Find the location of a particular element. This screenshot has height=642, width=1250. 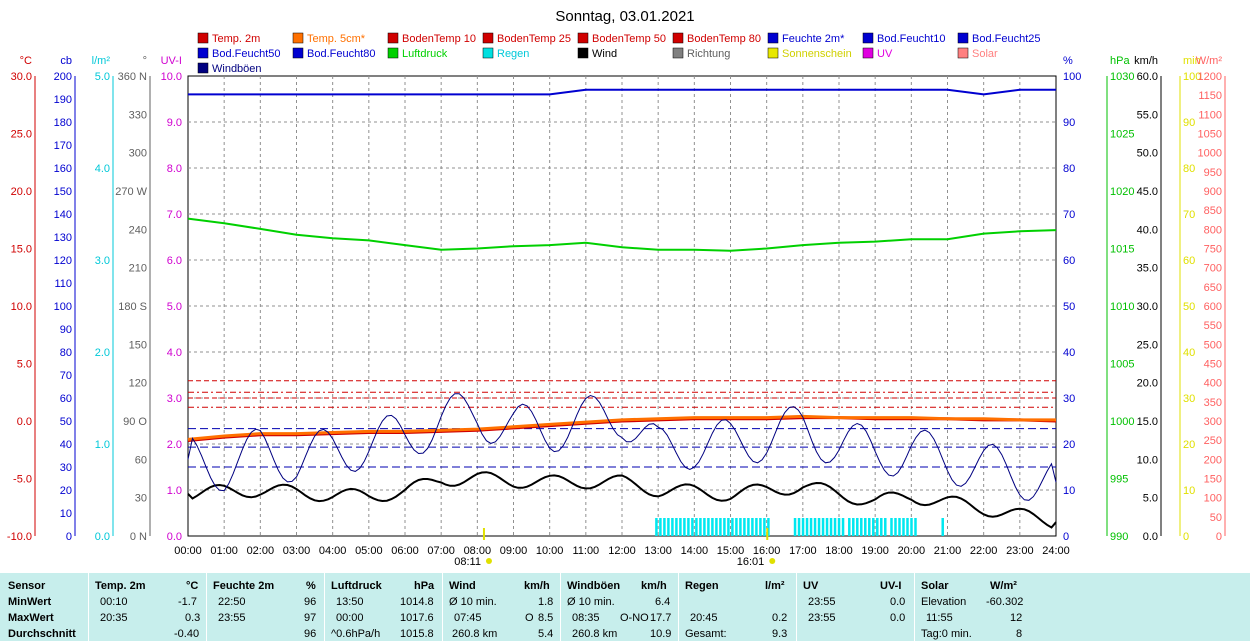

axis-tick-label: 1010 is located at coordinates (1122, 307).